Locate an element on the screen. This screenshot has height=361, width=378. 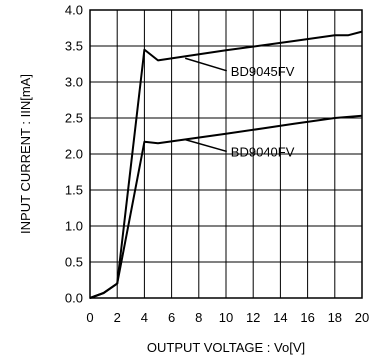
annotations: BD9045FV BD9040FV is located at coordinates (239, 108).